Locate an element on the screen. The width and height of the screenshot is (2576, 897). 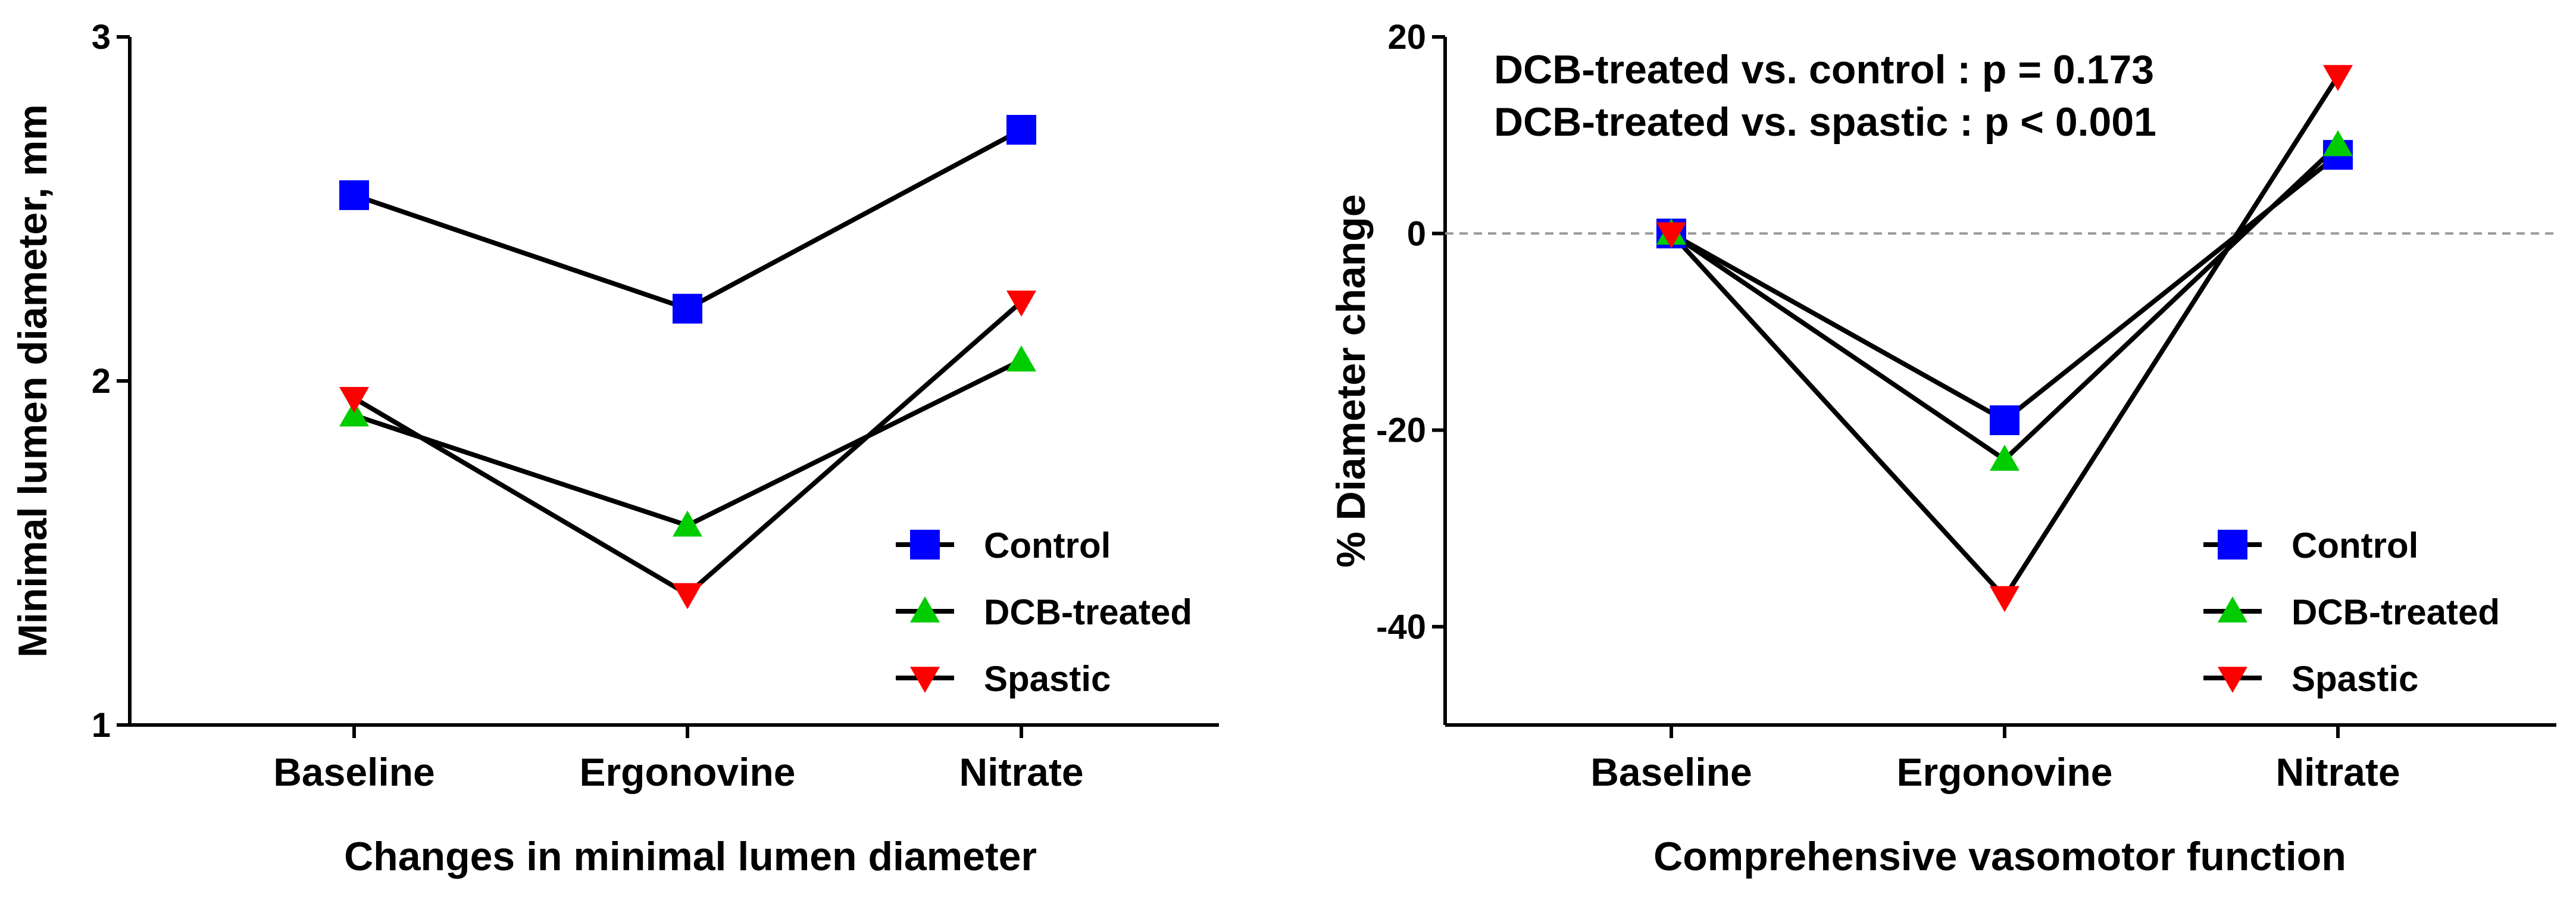
y-tick-label: 1 is located at coordinates (101, 726).